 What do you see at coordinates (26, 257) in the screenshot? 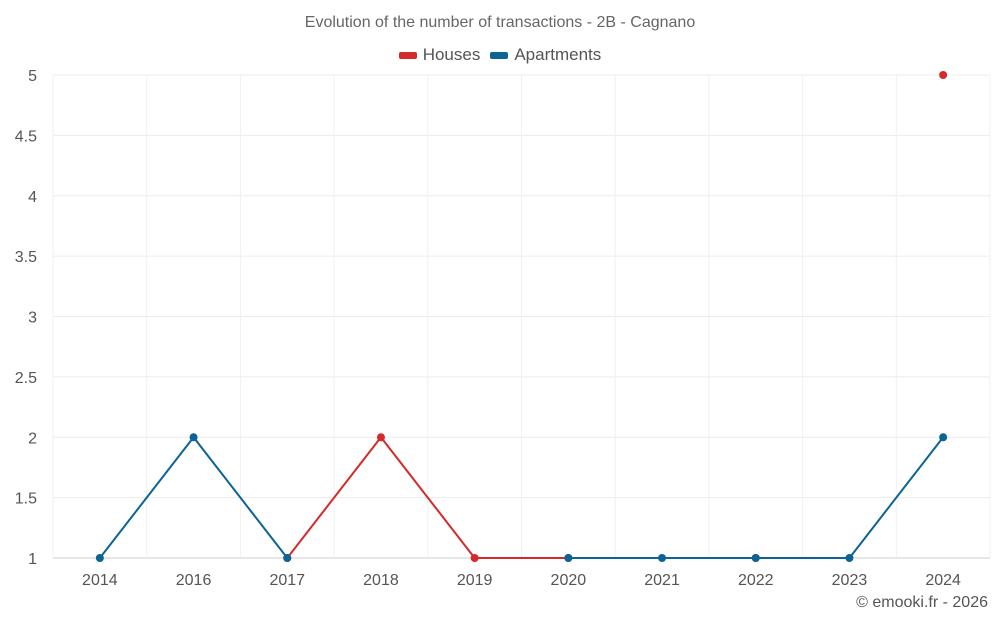
I see `y-tick-label: 3.5` at bounding box center [26, 257].